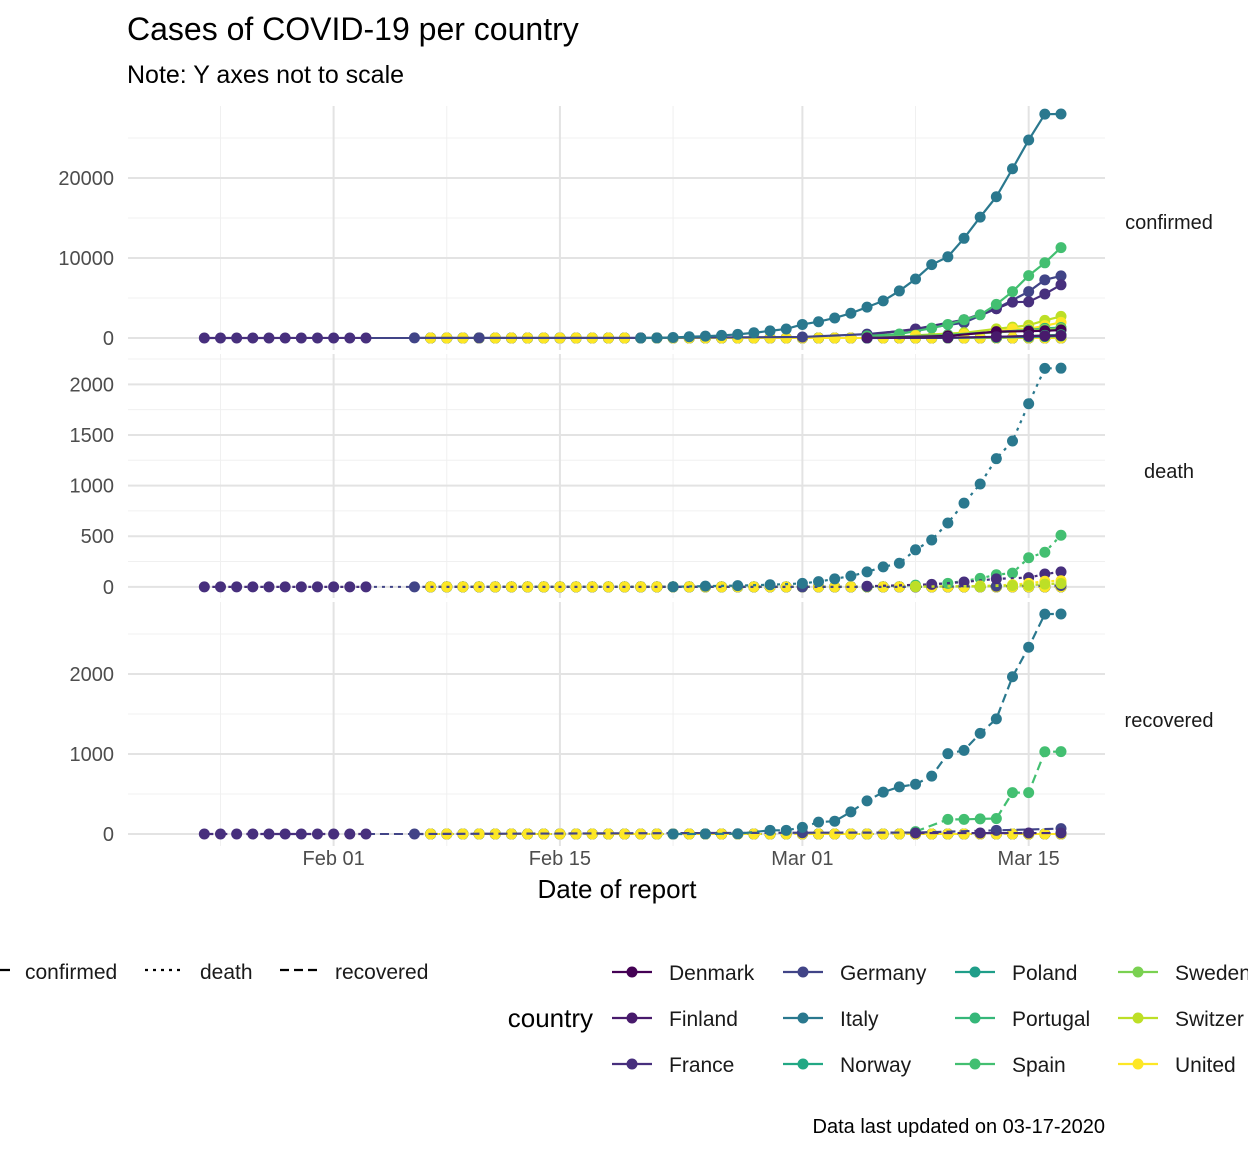 The image size is (1248, 1152). What do you see at coordinates (92, 436) in the screenshot?
I see `y-tick-label: 1500` at bounding box center [92, 436].